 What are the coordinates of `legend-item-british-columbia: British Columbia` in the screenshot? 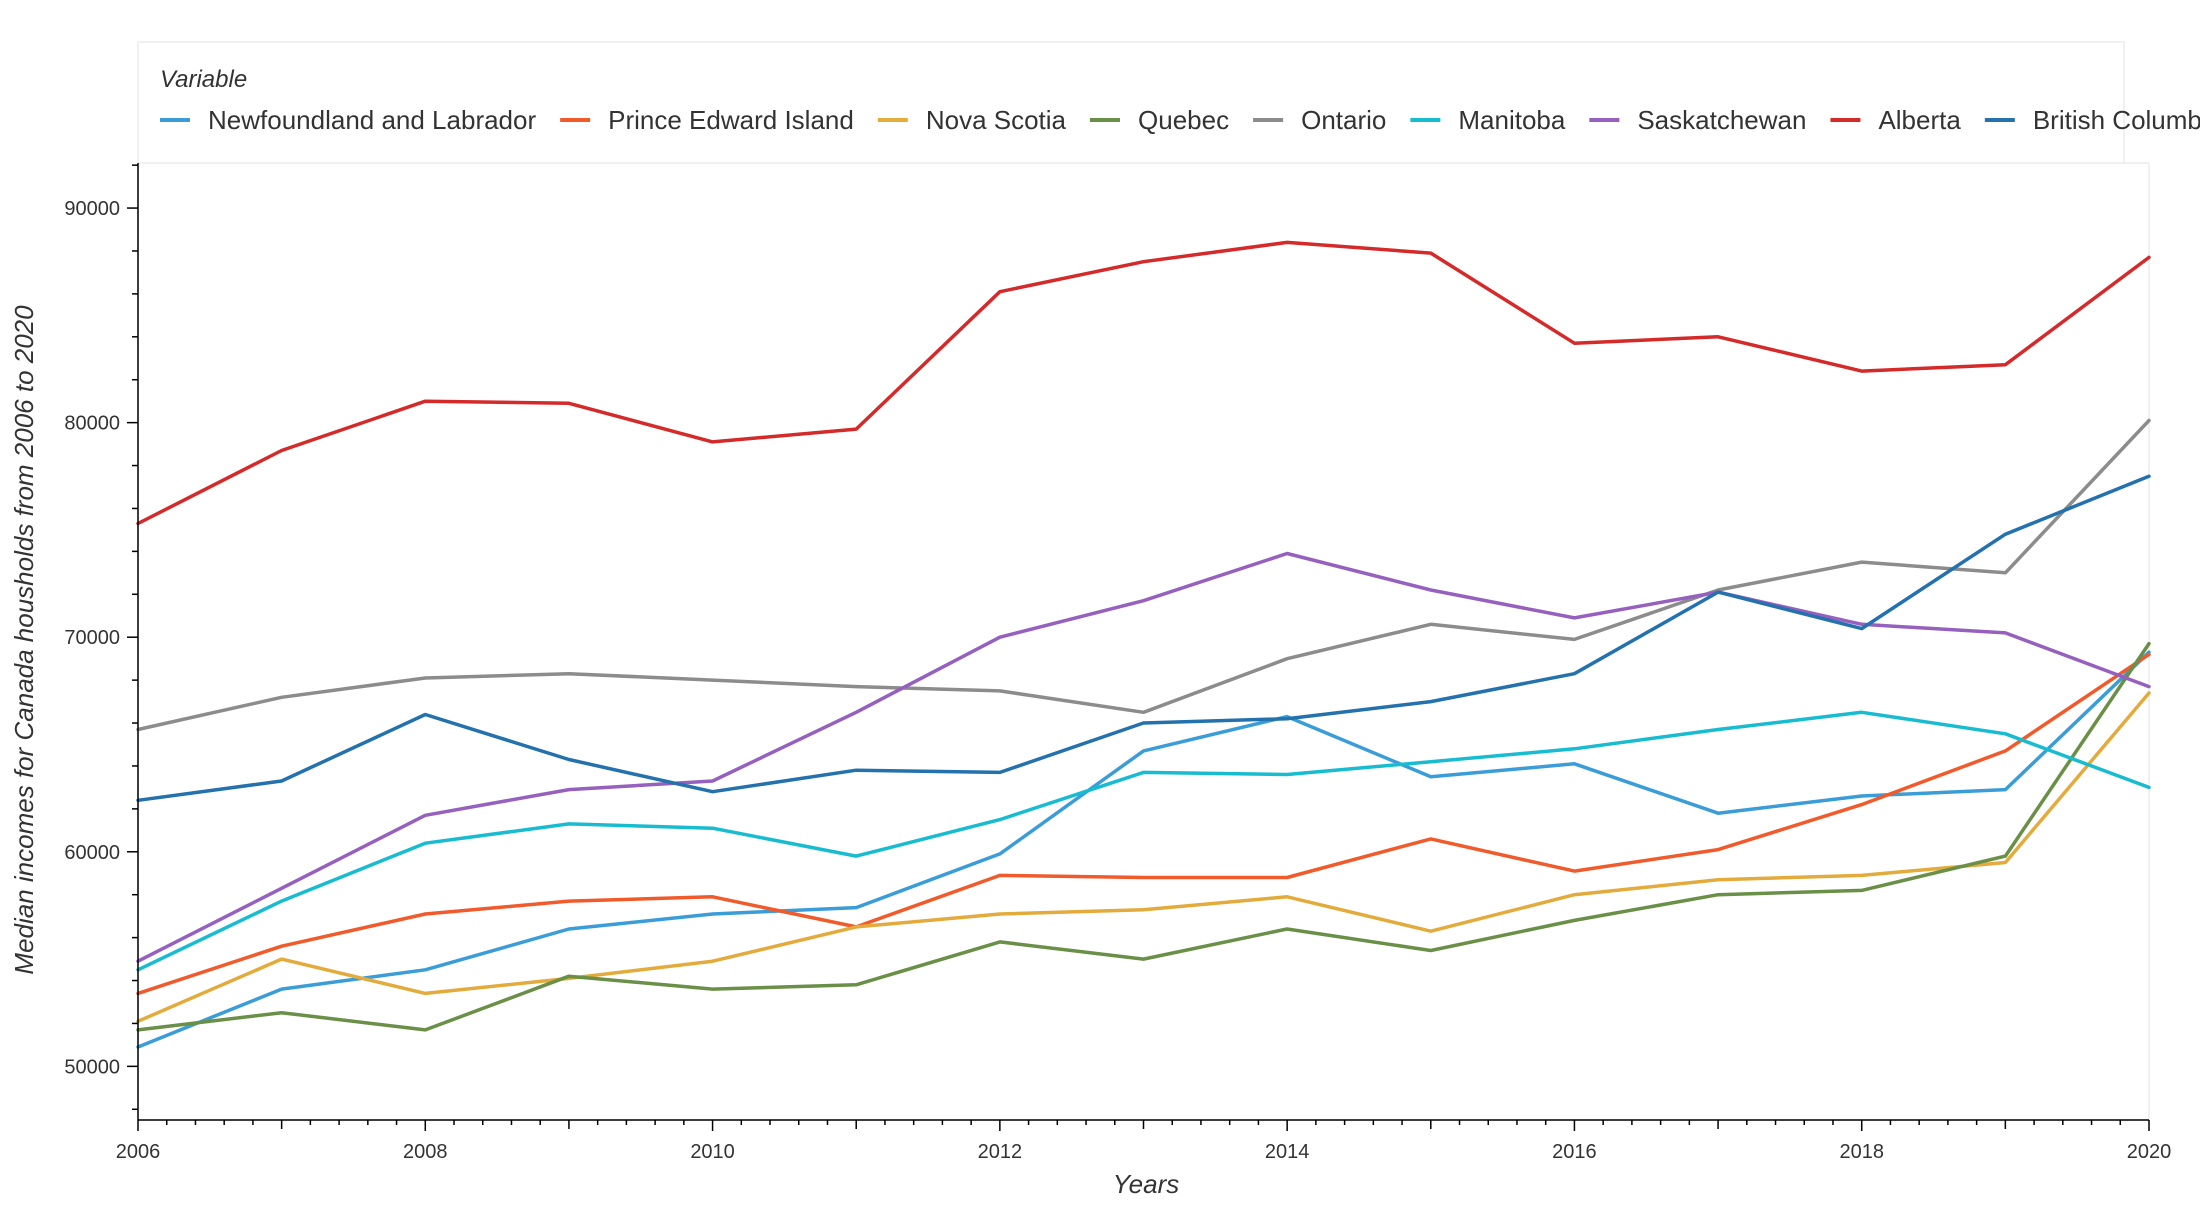 It's located at (2092, 120).